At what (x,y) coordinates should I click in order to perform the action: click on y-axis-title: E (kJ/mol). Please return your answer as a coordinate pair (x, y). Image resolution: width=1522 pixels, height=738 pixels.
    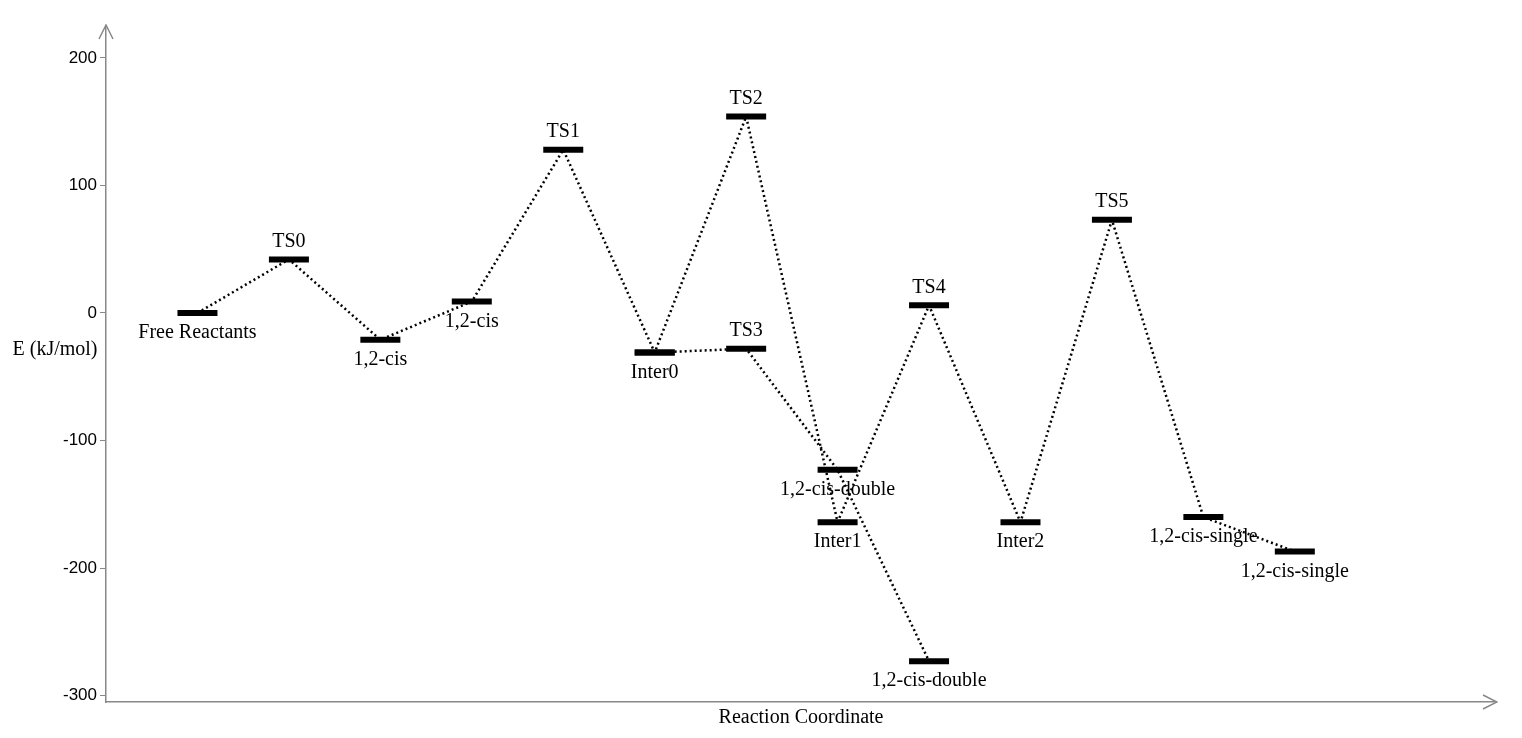
    Looking at the image, I should click on (55, 348).